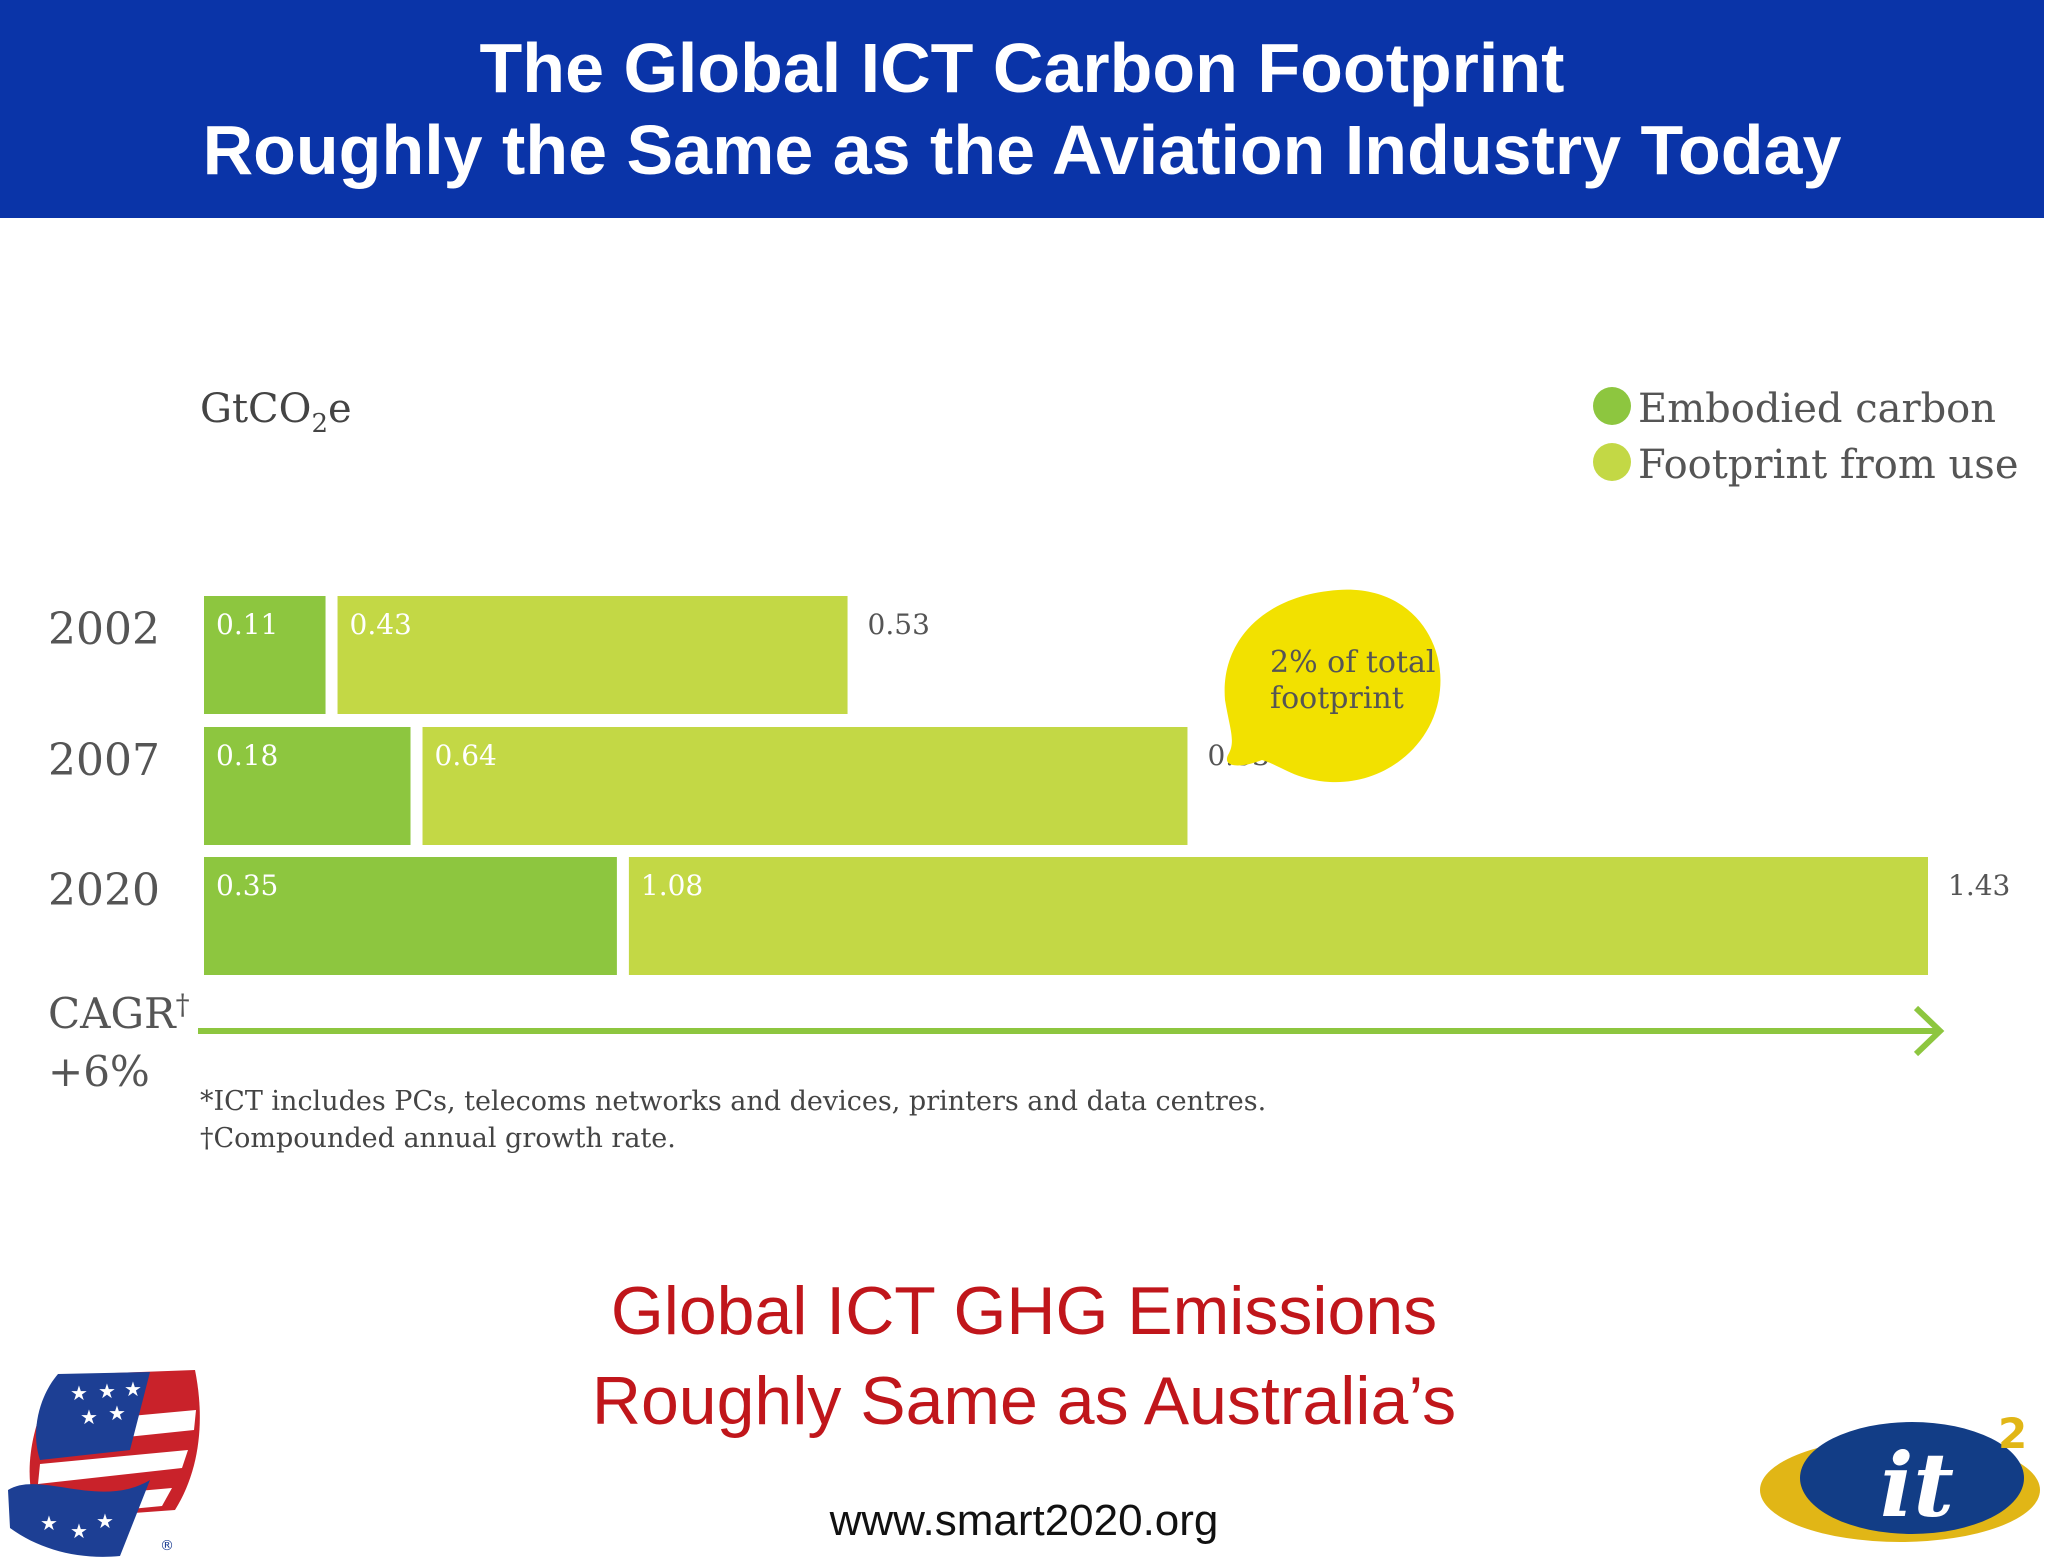  I want to click on legend-swatch-embodied, so click(1612, 406).